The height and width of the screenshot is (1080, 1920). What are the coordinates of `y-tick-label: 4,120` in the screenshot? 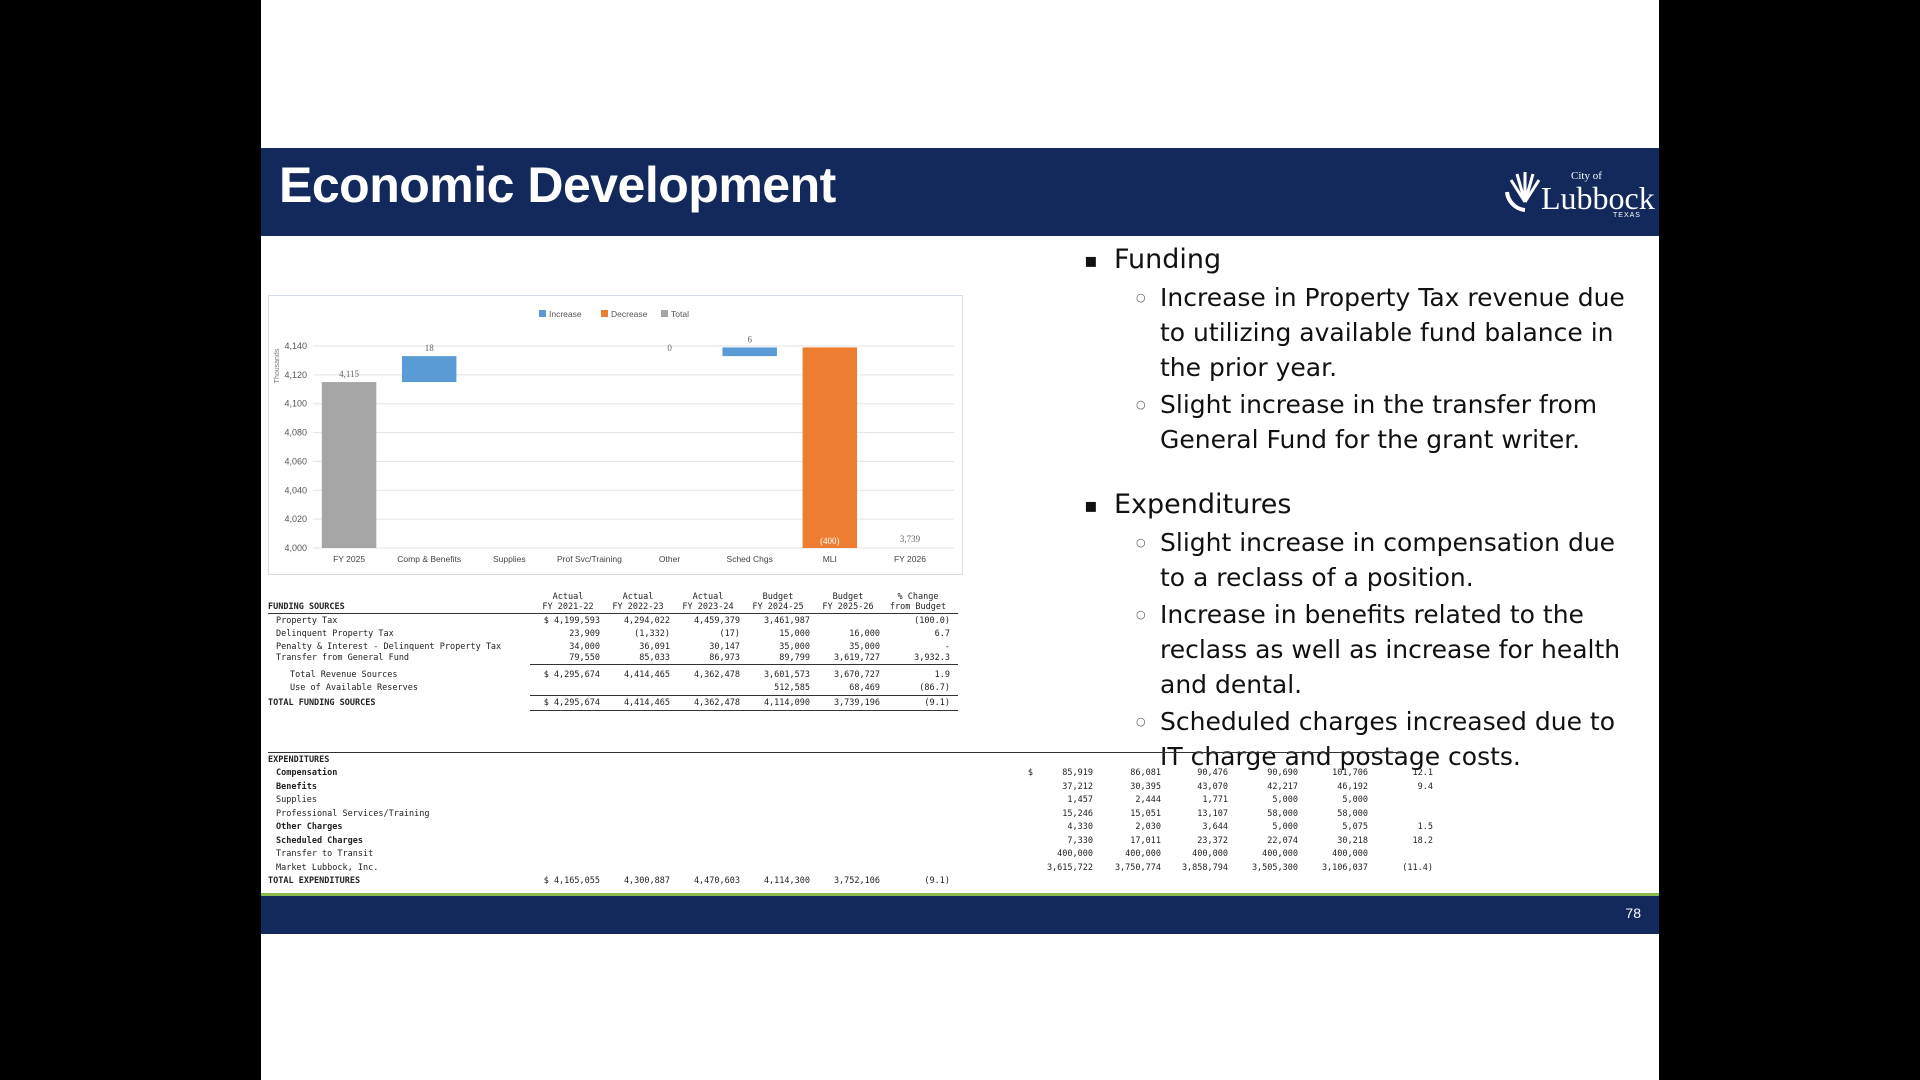 It's located at (295, 375).